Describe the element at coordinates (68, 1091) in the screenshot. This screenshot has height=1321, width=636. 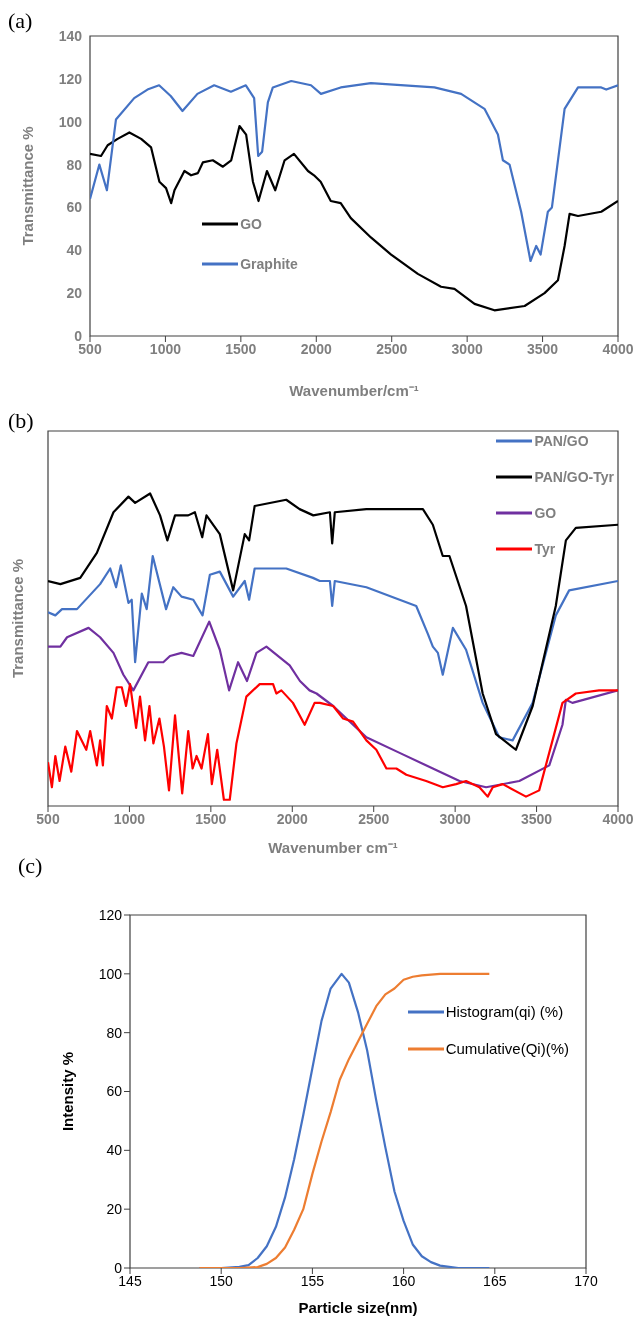
I see `y-axis-title: Intensity %` at that location.